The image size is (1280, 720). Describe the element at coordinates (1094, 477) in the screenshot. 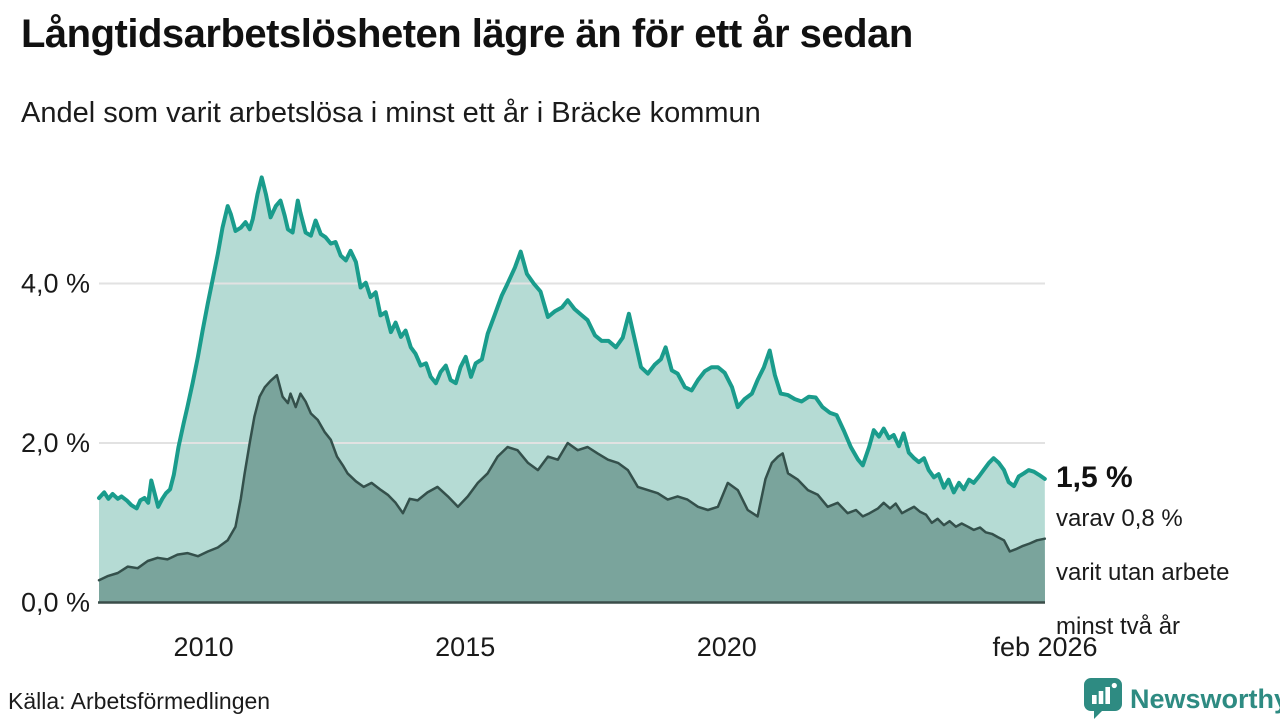

I see `series-end-value-label: 1,5 %` at that location.